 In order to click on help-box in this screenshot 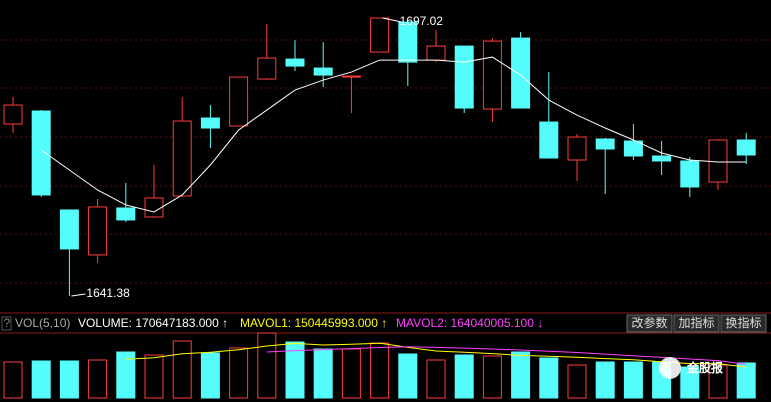, I will do `click(6, 323)`.